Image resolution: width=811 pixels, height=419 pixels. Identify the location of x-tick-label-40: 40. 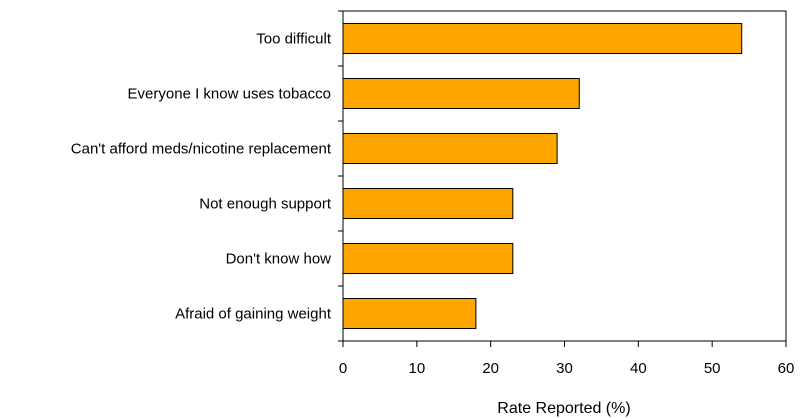
(638, 368).